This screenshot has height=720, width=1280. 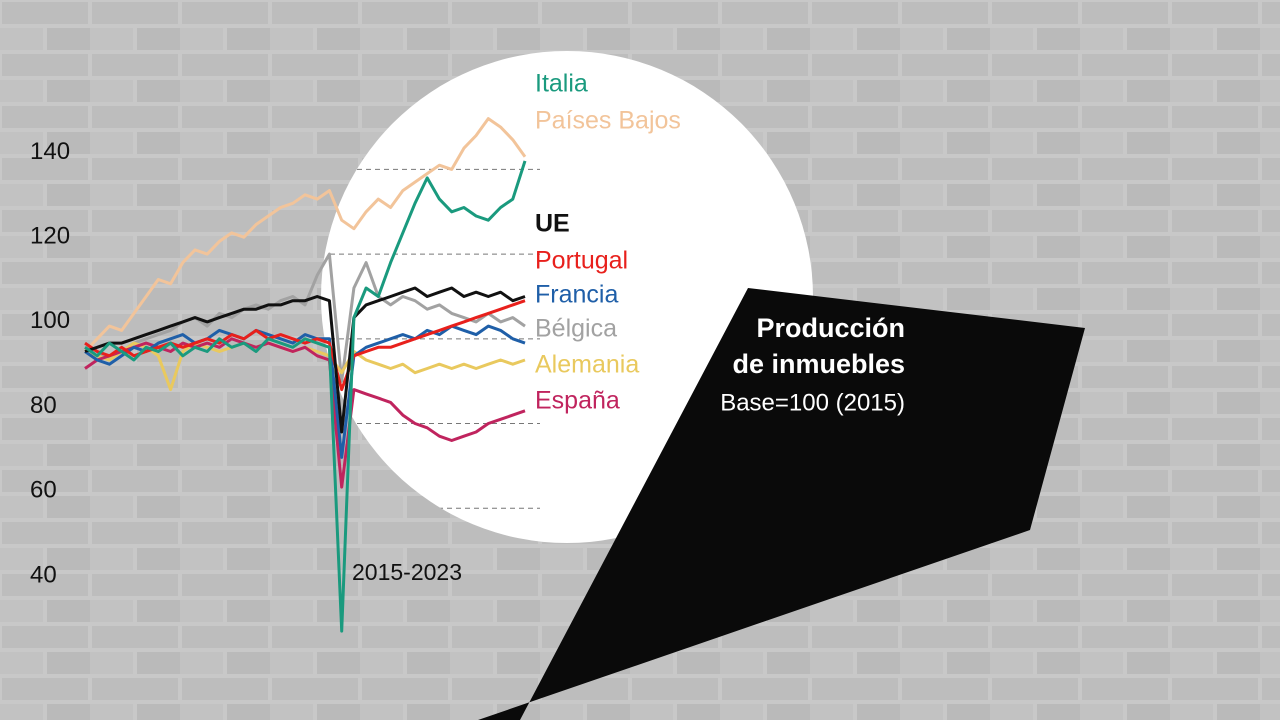 What do you see at coordinates (552, 224) in the screenshot?
I see `legend-label: UE` at bounding box center [552, 224].